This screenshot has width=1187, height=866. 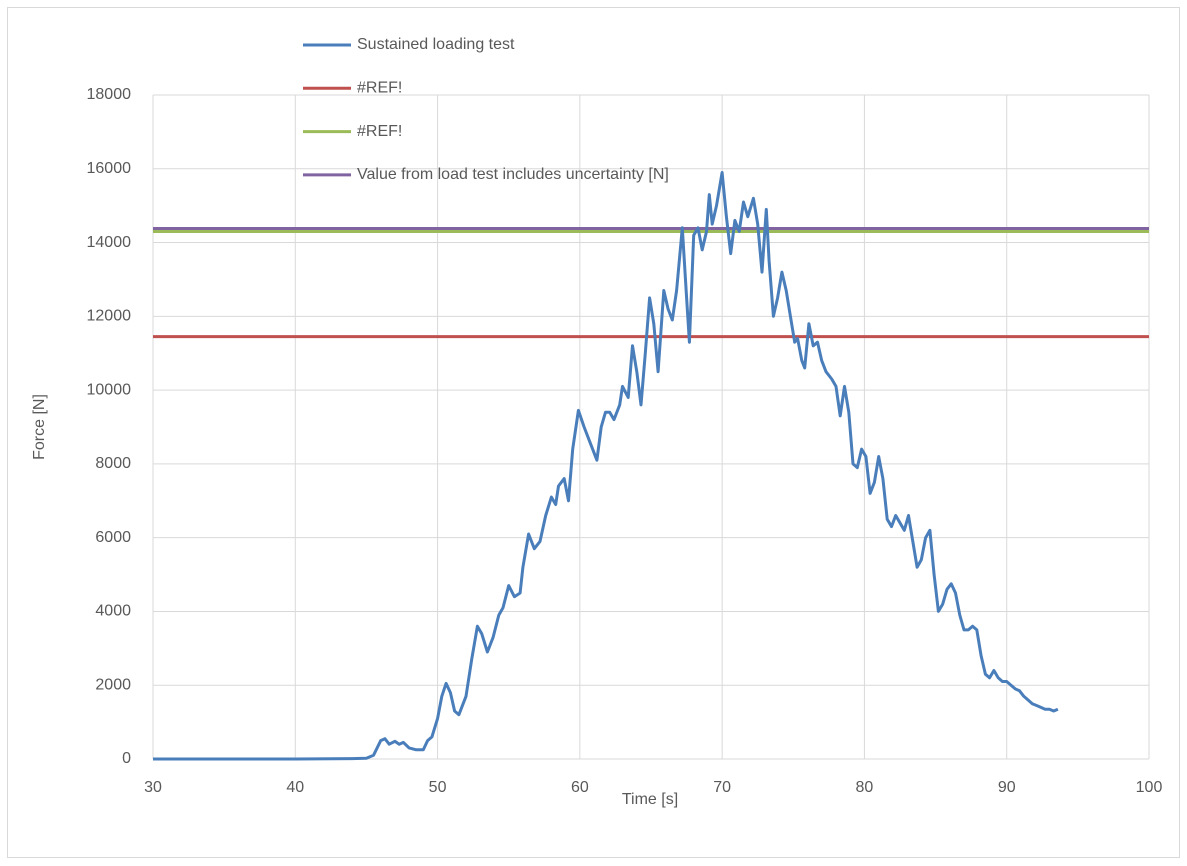 What do you see at coordinates (109, 94) in the screenshot?
I see `y-tick-label: 18000` at bounding box center [109, 94].